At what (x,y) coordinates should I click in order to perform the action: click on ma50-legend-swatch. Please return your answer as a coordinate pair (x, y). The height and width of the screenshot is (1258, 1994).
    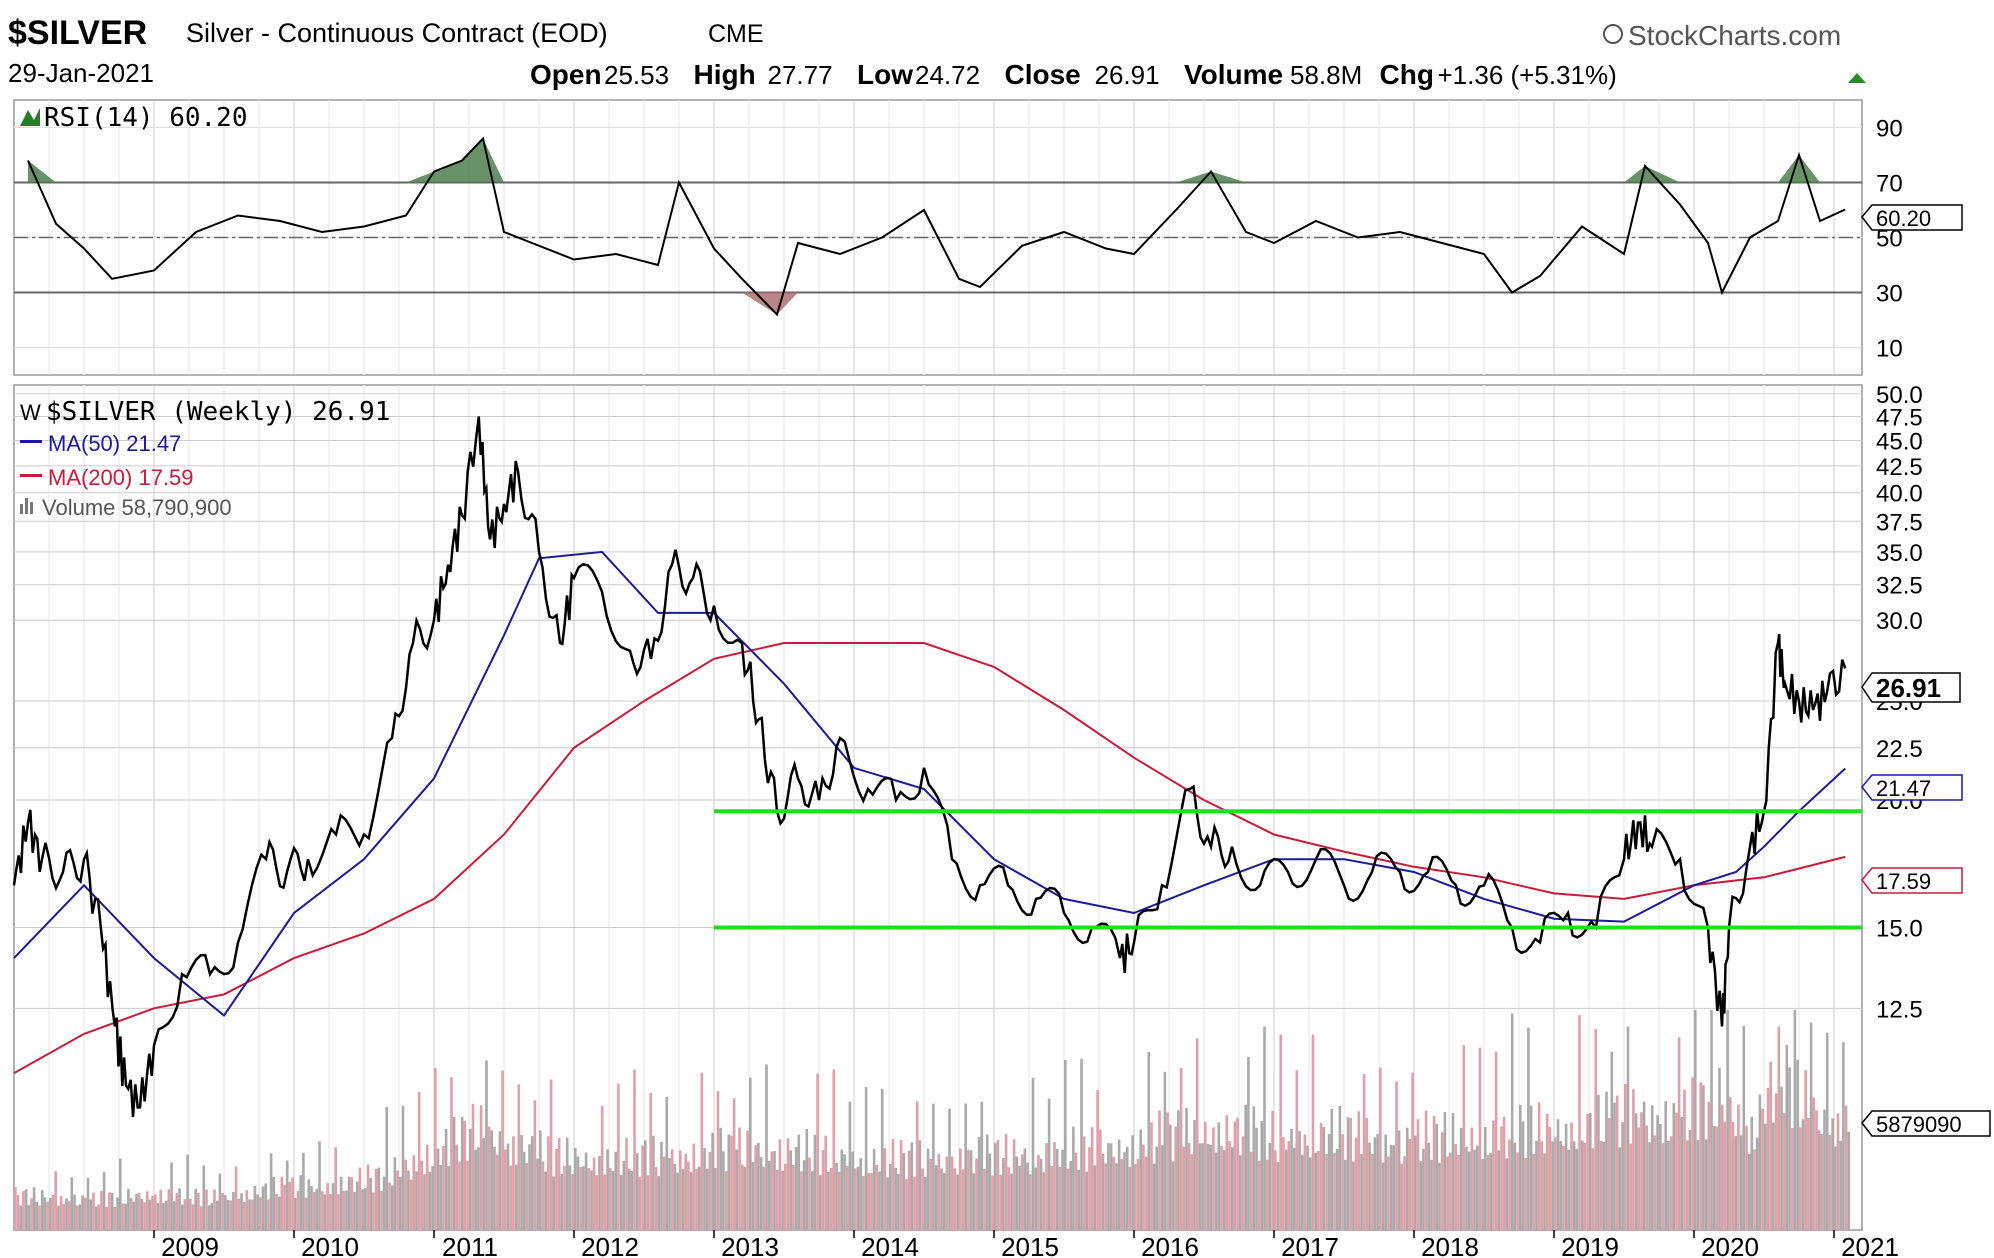
    Looking at the image, I should click on (31, 441).